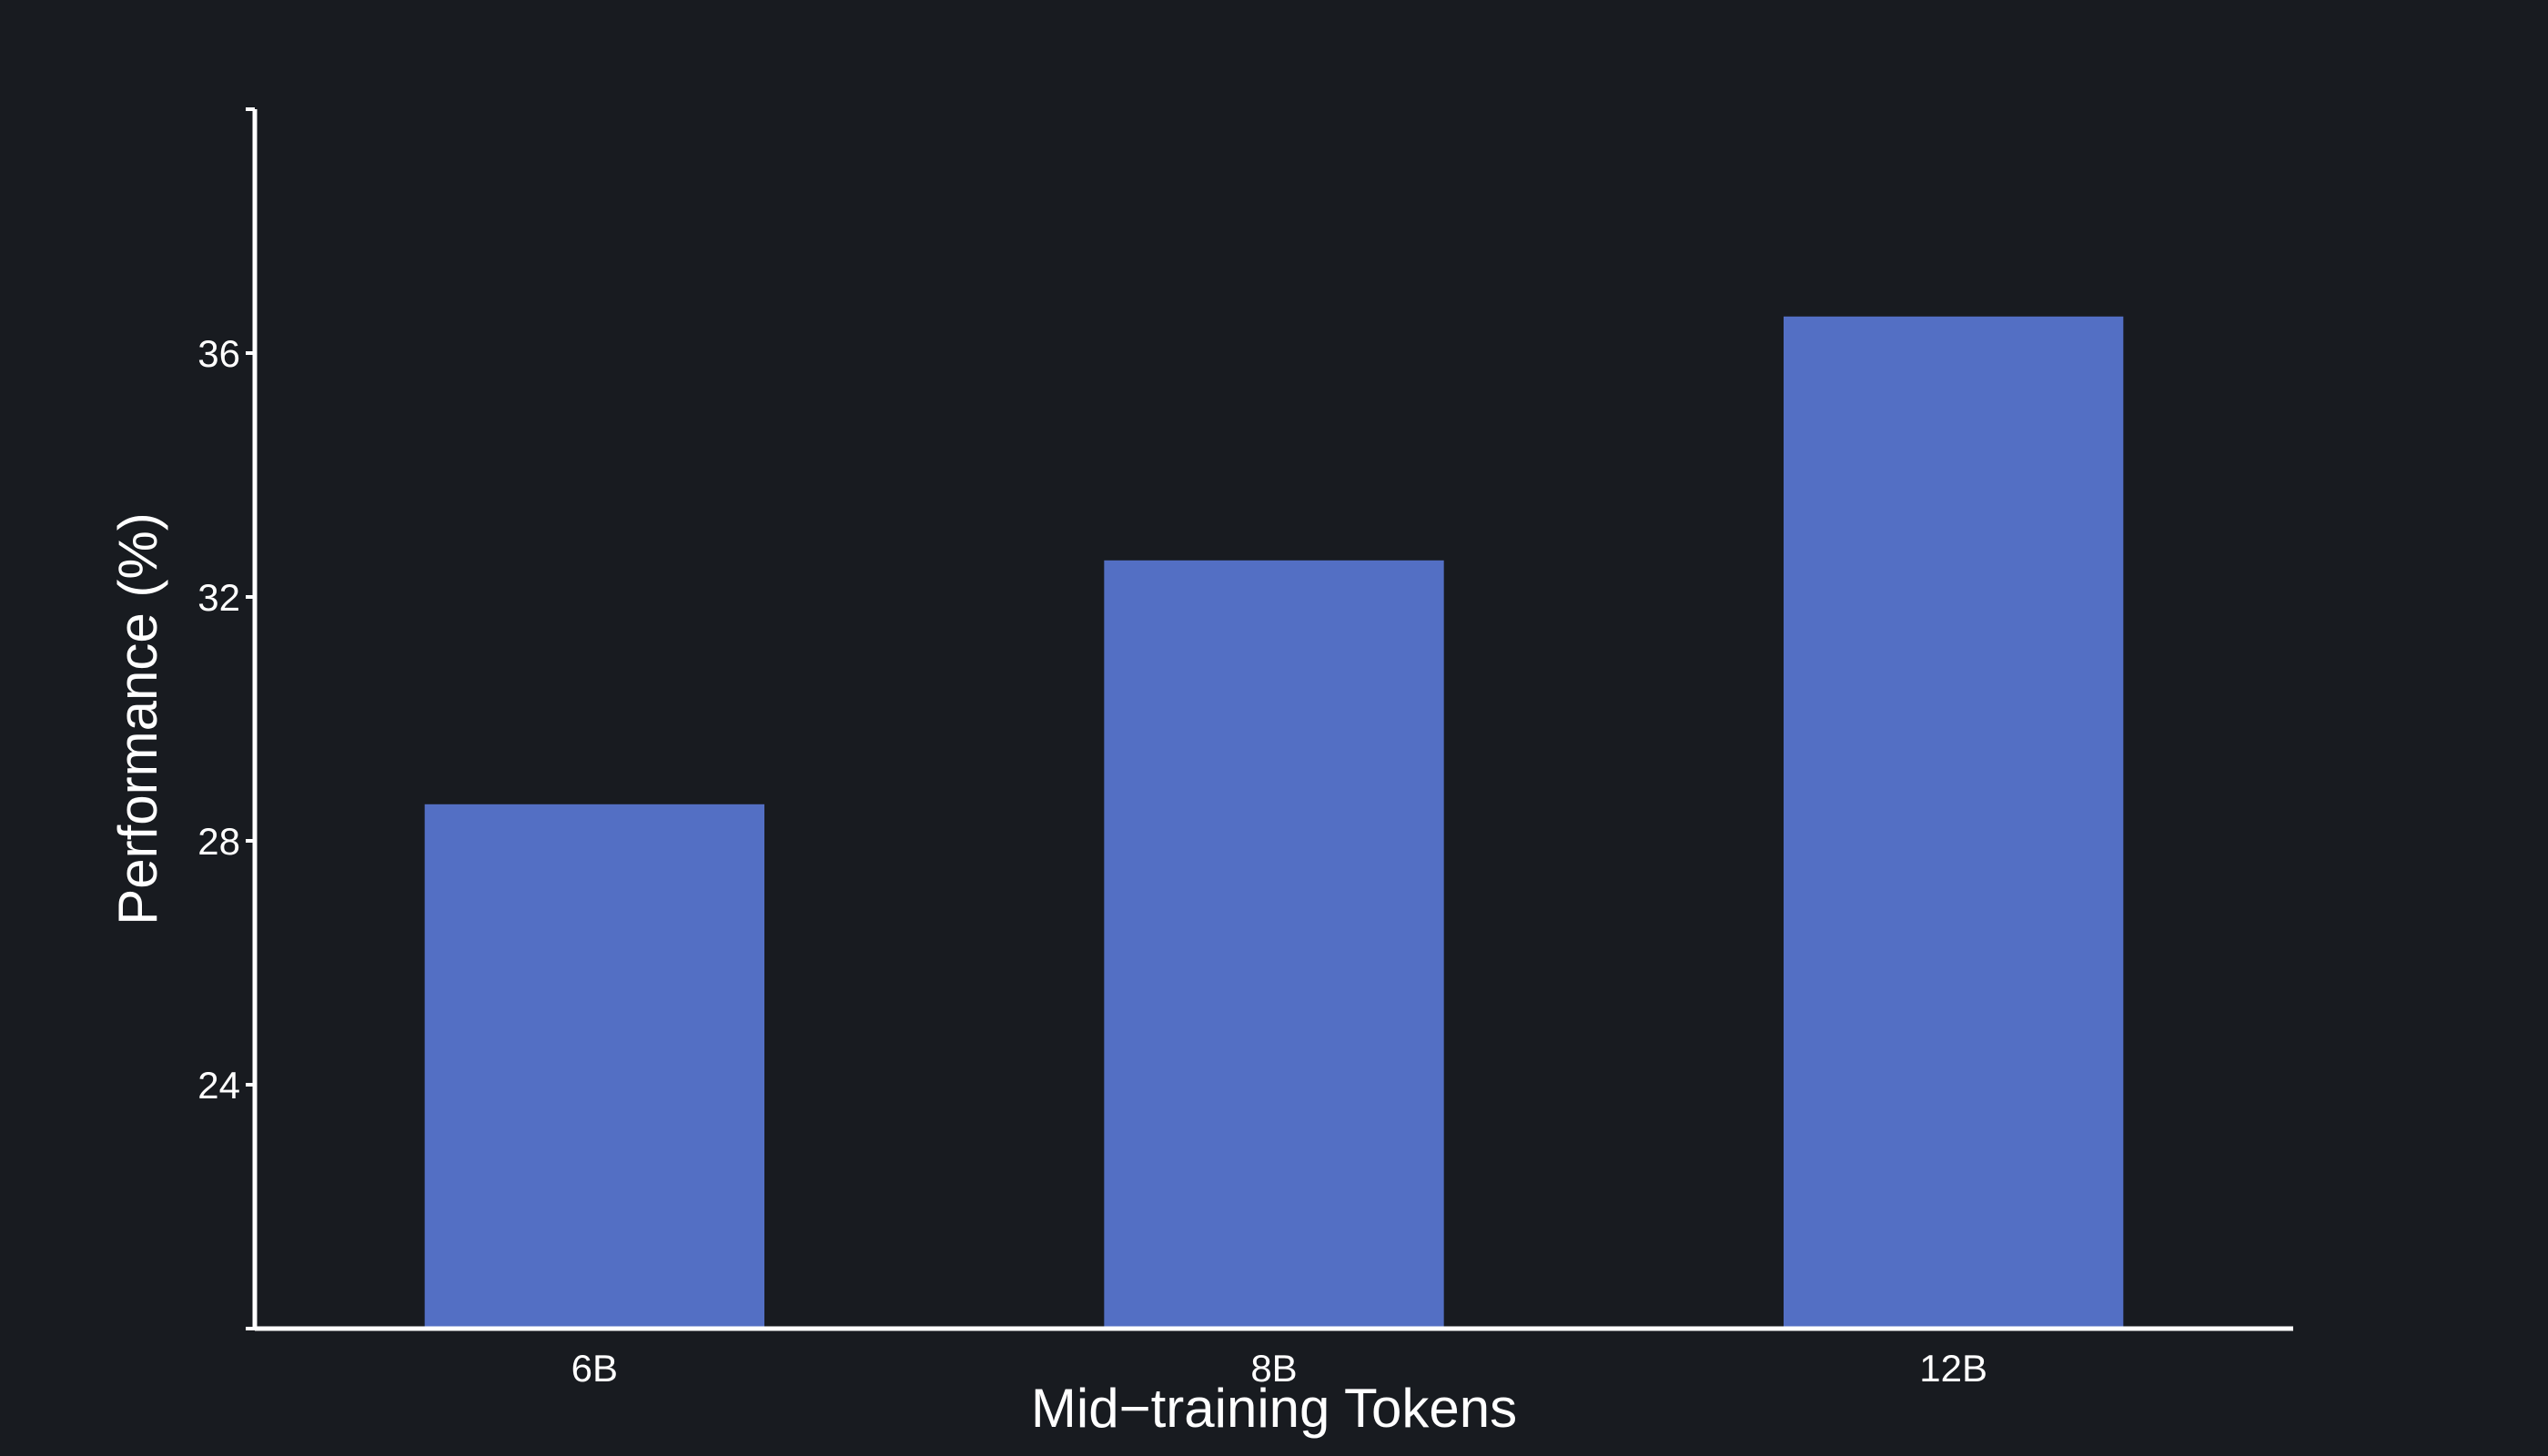  Describe the element at coordinates (1273, 1369) in the screenshot. I see `x-tick-label: 8B` at that location.